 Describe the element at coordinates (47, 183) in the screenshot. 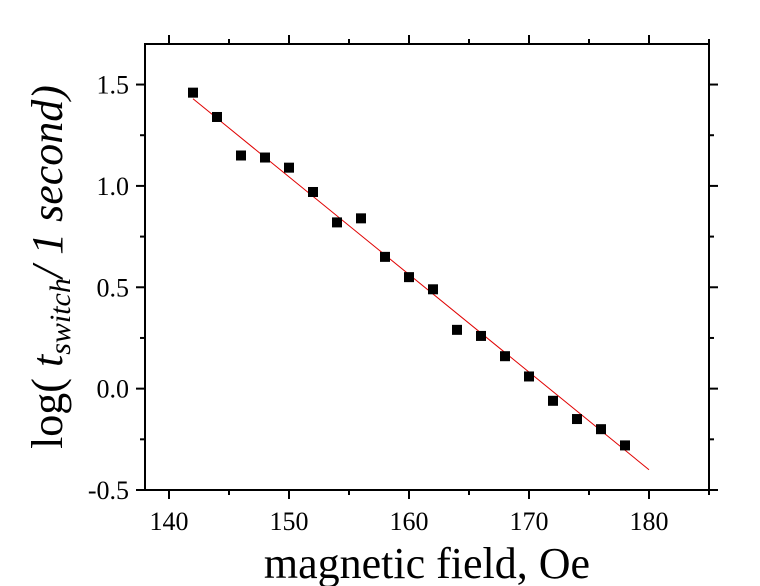

I see `y-axis-title-suffix: / 1 second)` at that location.